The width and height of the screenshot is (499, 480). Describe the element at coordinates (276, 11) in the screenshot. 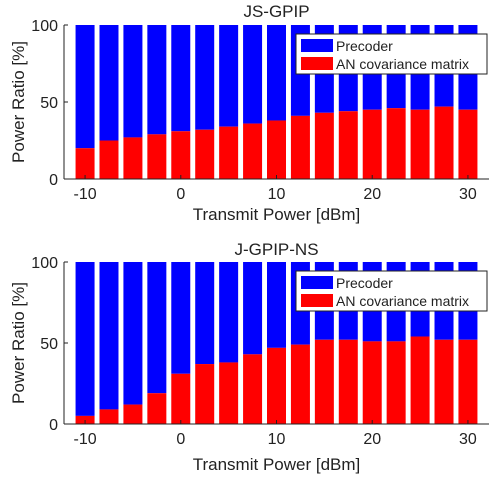

I see `chart-title: JS-GPIP` at that location.